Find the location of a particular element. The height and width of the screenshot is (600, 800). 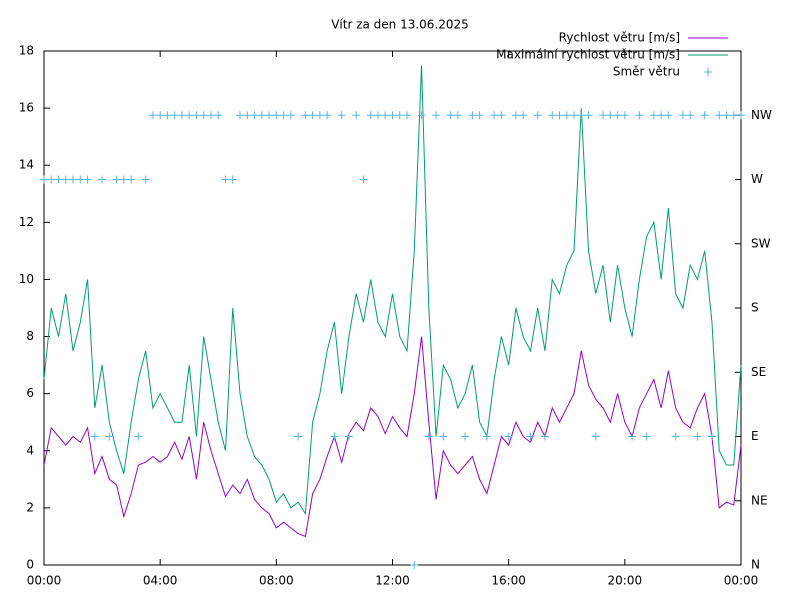

y2-tick-label: N is located at coordinates (755, 565).